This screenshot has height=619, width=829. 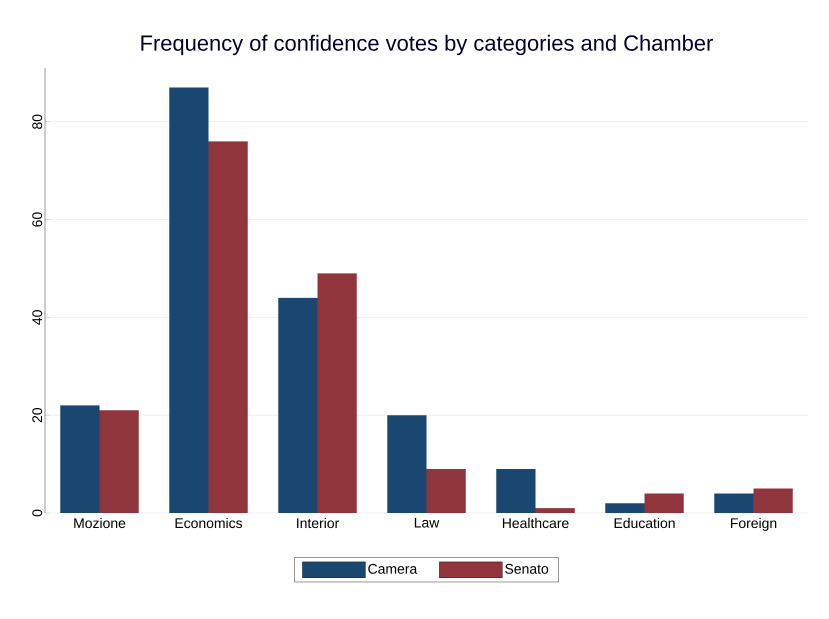 What do you see at coordinates (37, 317) in the screenshot?
I see `y-tick-label: 40` at bounding box center [37, 317].